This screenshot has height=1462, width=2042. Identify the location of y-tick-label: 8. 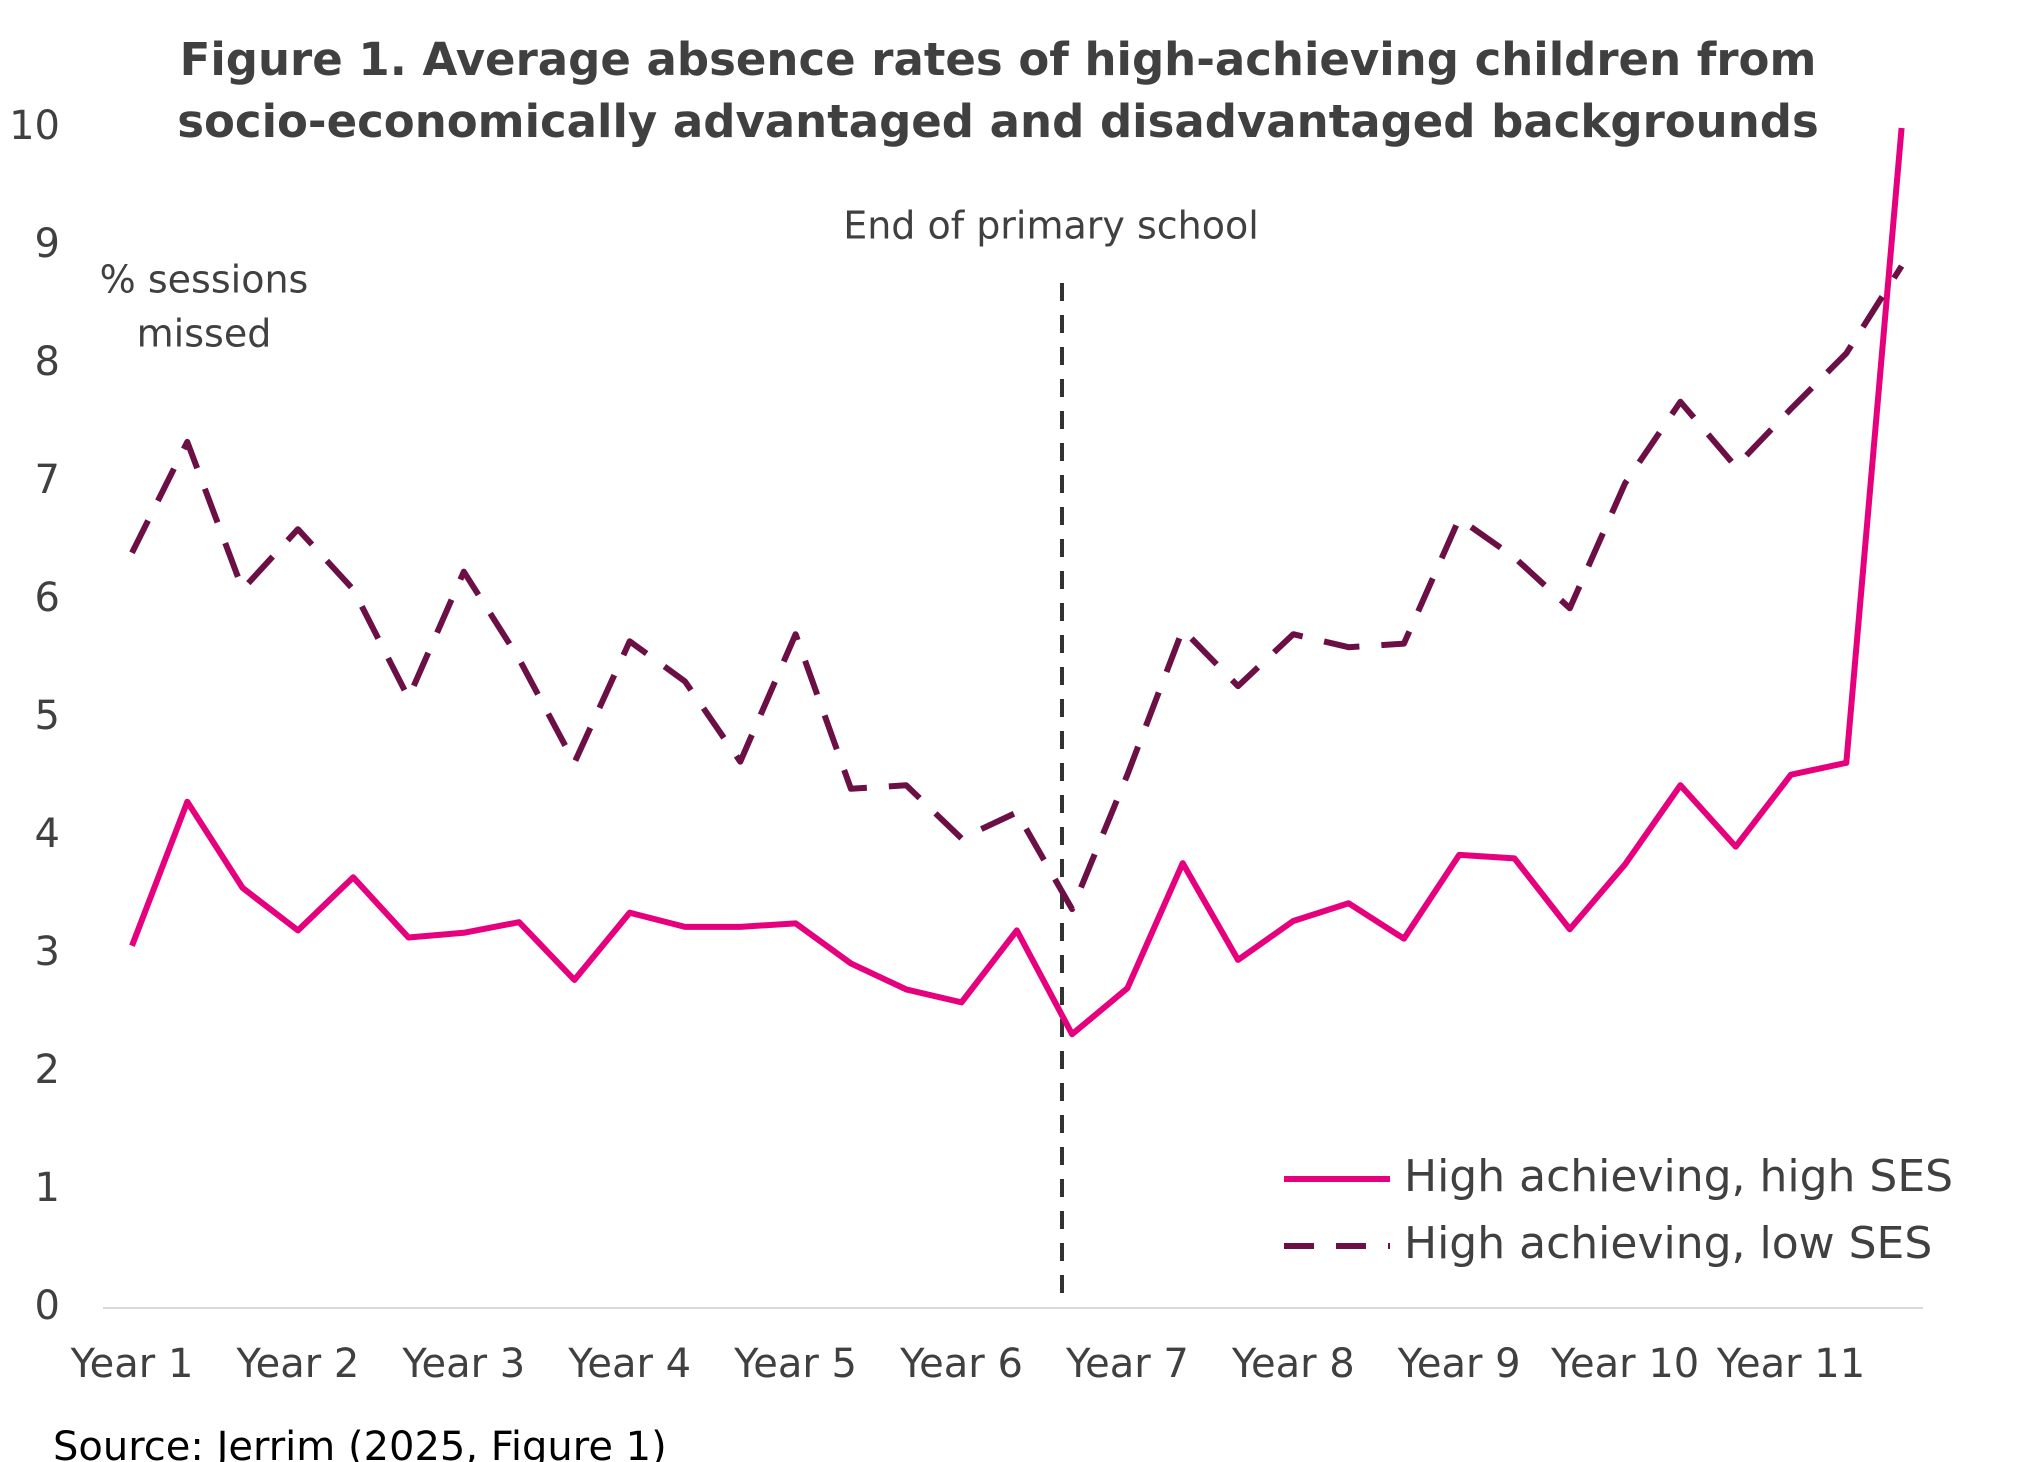
(47, 362).